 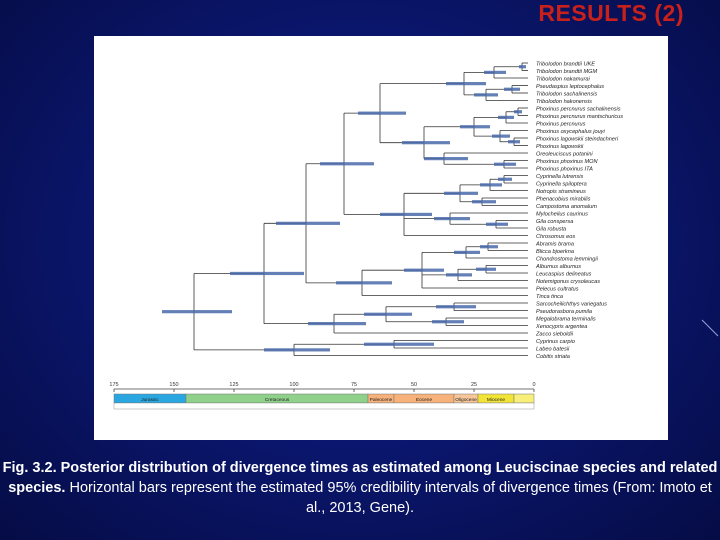 What do you see at coordinates (710, 328) in the screenshot?
I see `decorative-diagonal-line` at bounding box center [710, 328].